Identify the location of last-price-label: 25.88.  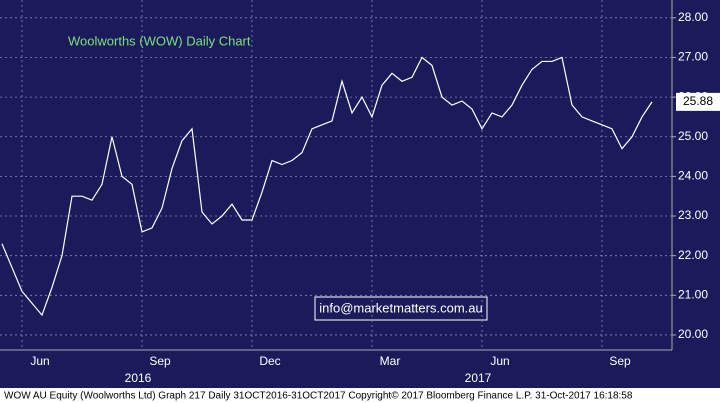
(698, 101).